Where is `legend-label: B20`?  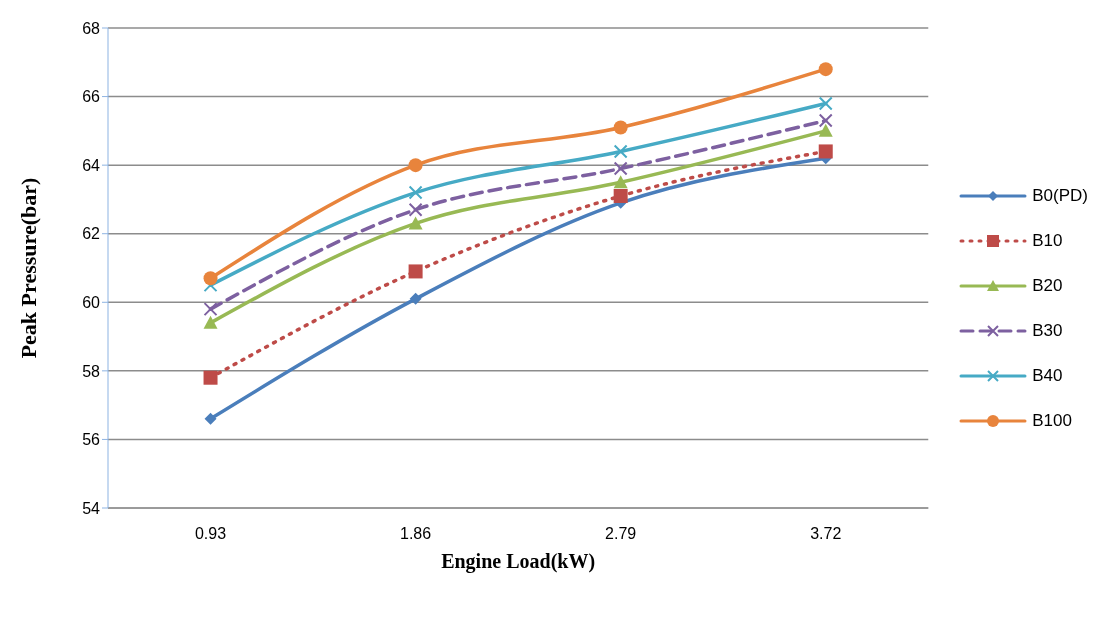
legend-label: B20 is located at coordinates (1047, 285).